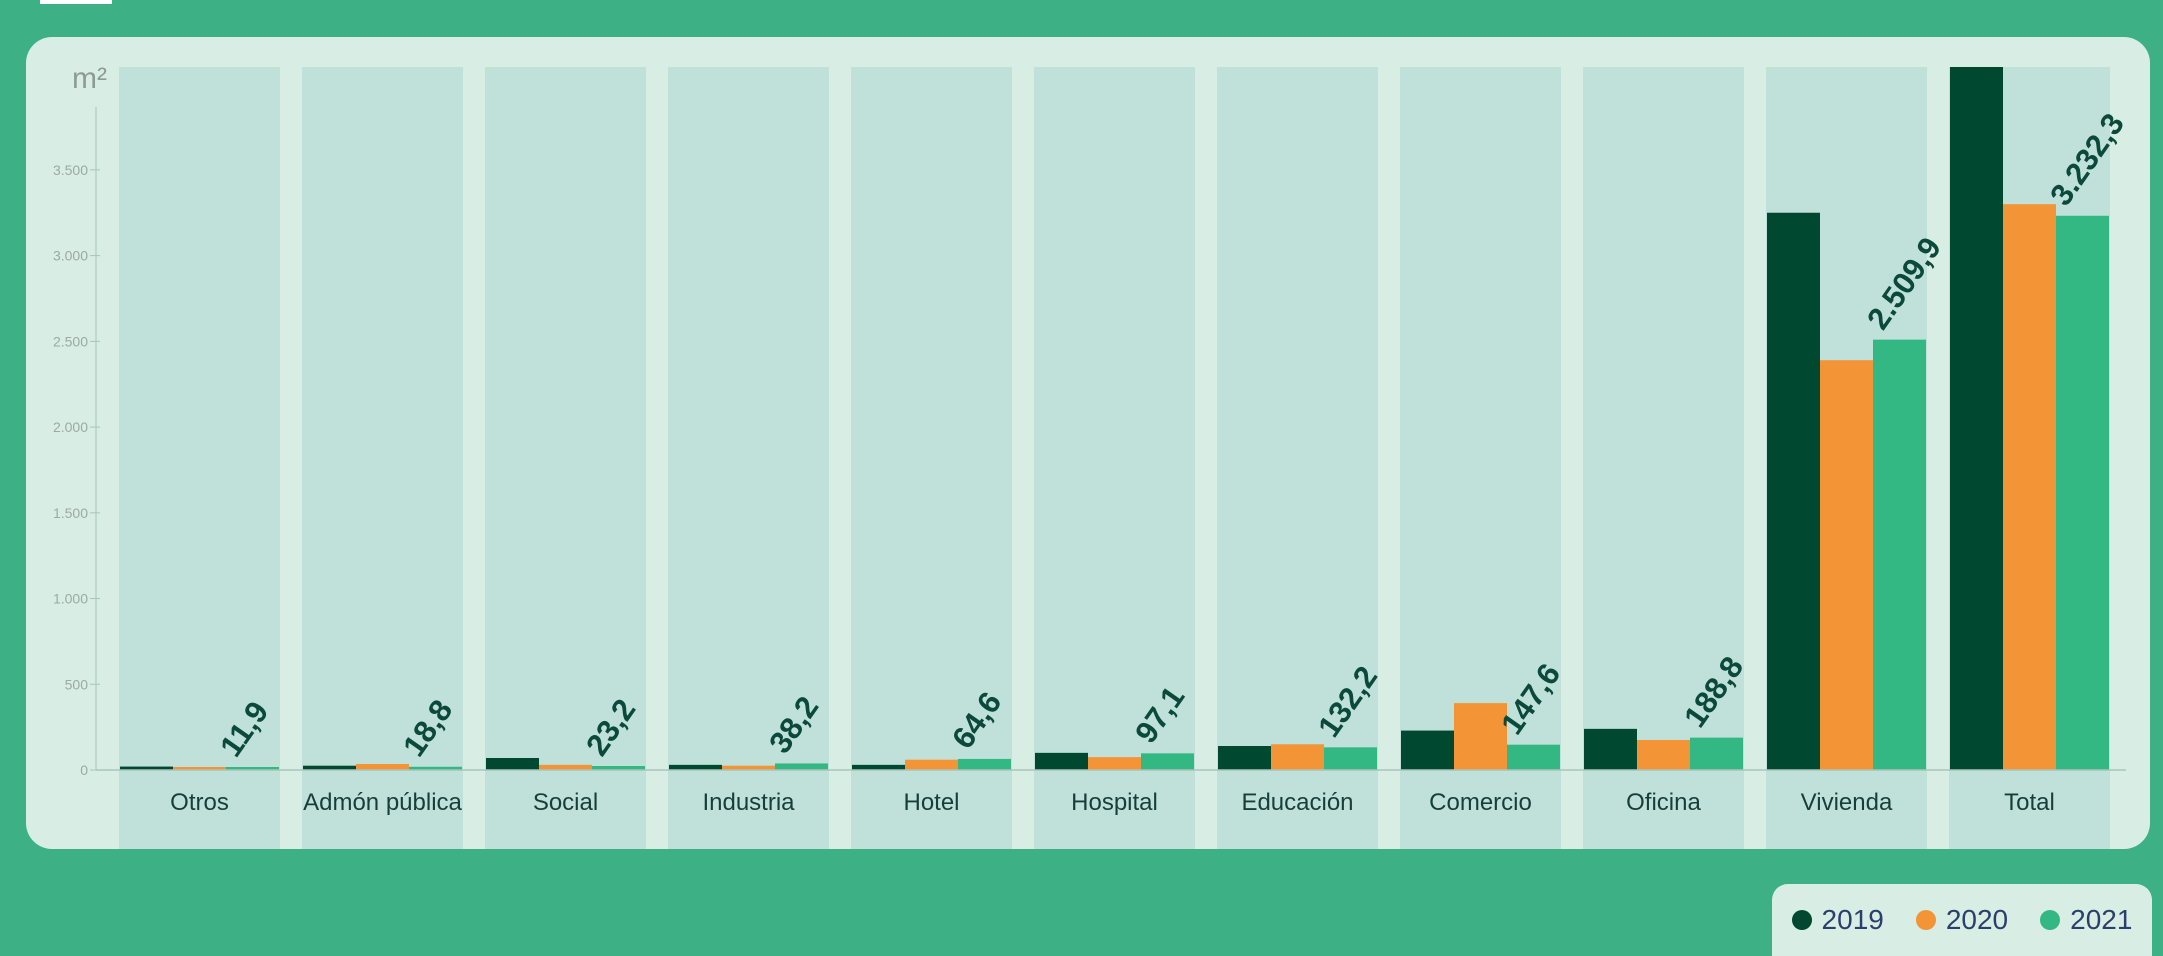 Image resolution: width=2163 pixels, height=956 pixels. Describe the element at coordinates (77, 684) in the screenshot. I see `y-tick-label: 500` at that location.